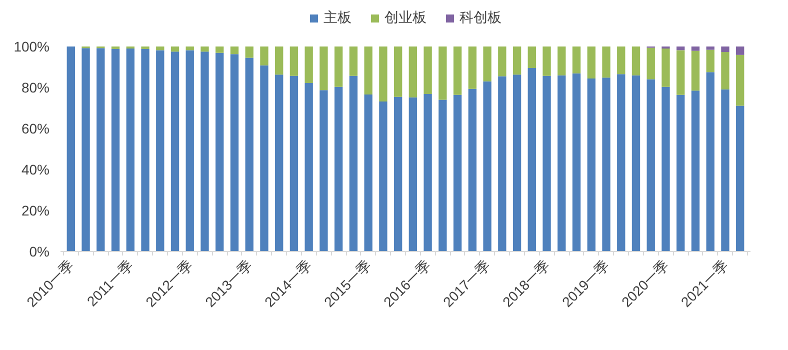 The width and height of the screenshot is (788, 350). I want to click on legend-label: 主板, so click(338, 18).